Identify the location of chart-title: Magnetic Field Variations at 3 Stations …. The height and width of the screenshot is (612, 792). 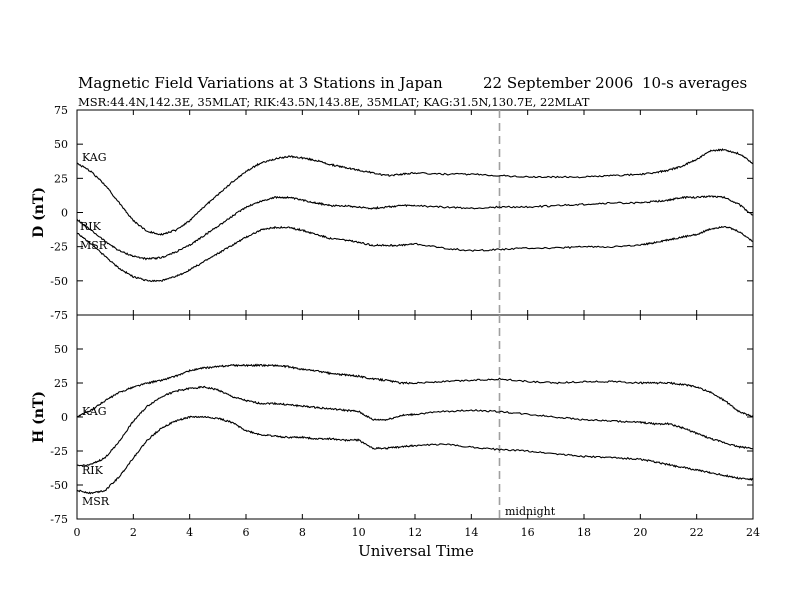
(260, 83).